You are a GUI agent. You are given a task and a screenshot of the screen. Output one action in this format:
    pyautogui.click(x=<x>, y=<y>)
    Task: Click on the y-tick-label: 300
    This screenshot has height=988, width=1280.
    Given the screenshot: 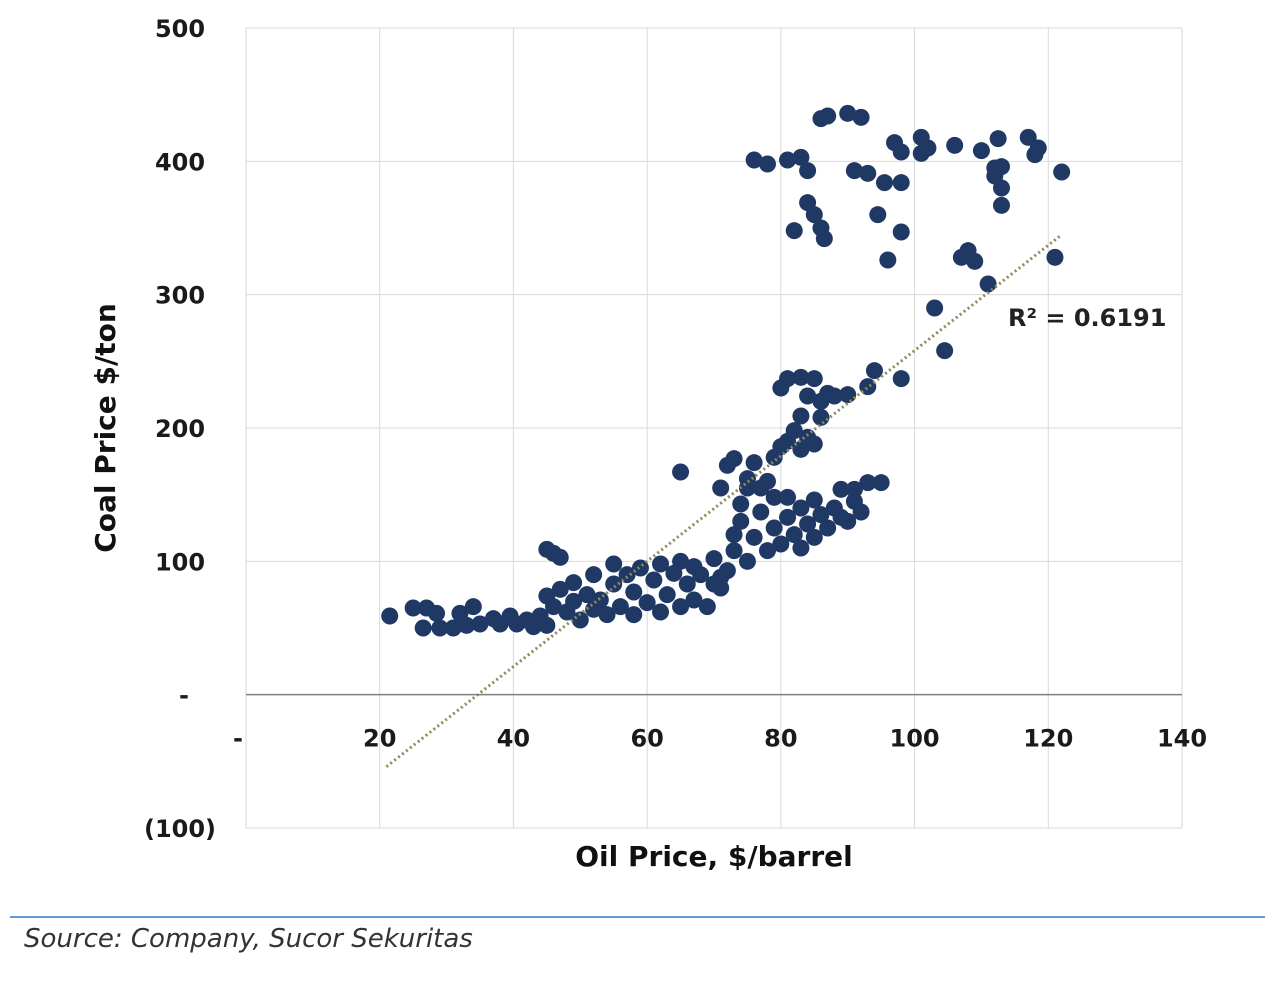 What is the action you would take?
    pyautogui.click(x=180, y=296)
    